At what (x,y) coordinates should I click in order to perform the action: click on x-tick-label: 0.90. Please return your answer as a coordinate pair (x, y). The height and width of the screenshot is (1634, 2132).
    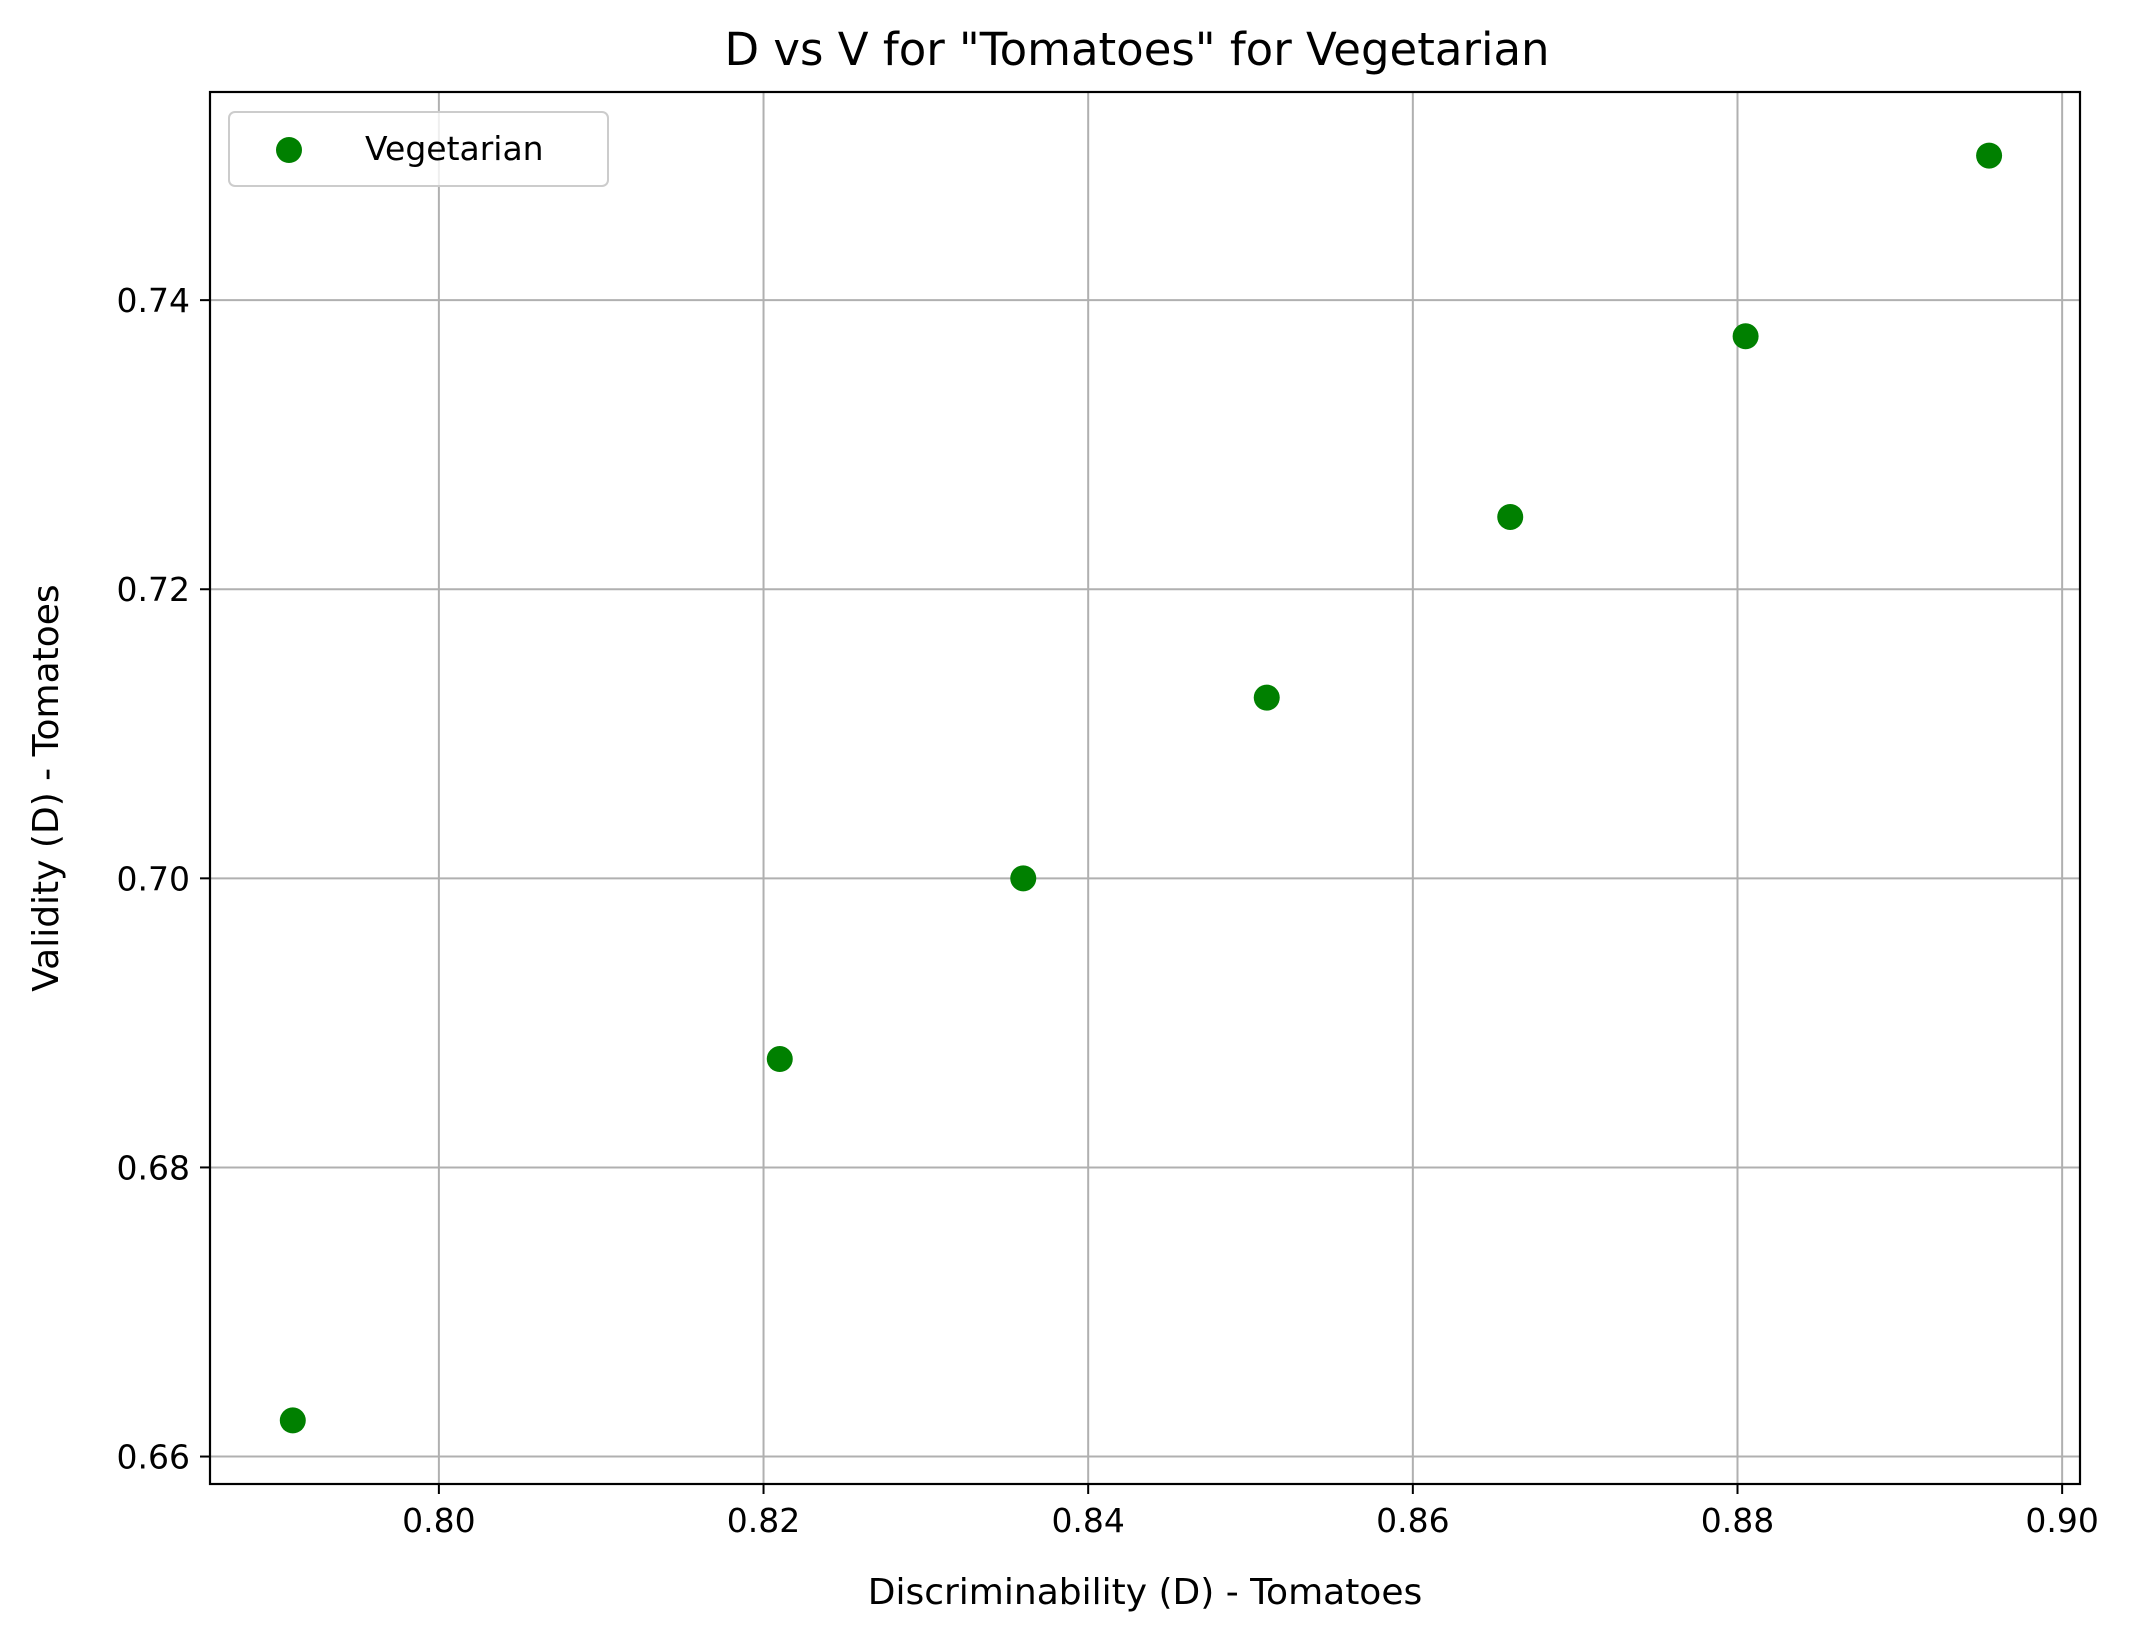
    Looking at the image, I should click on (2061, 1520).